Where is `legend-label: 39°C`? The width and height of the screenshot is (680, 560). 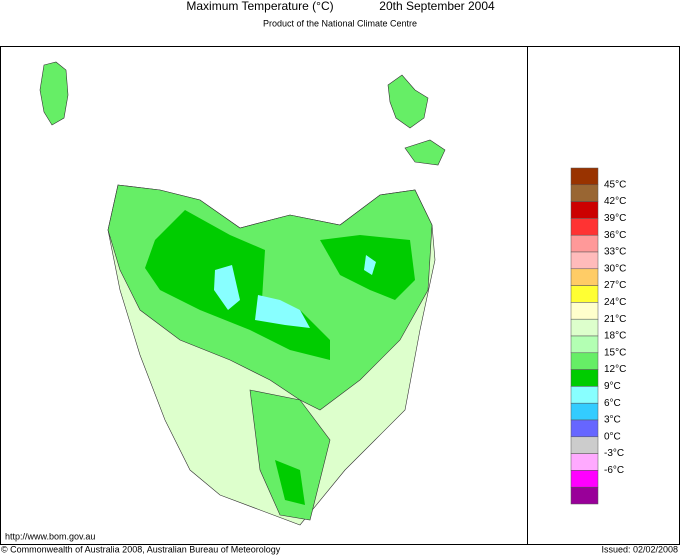 legend-label: 39°C is located at coordinates (615, 218).